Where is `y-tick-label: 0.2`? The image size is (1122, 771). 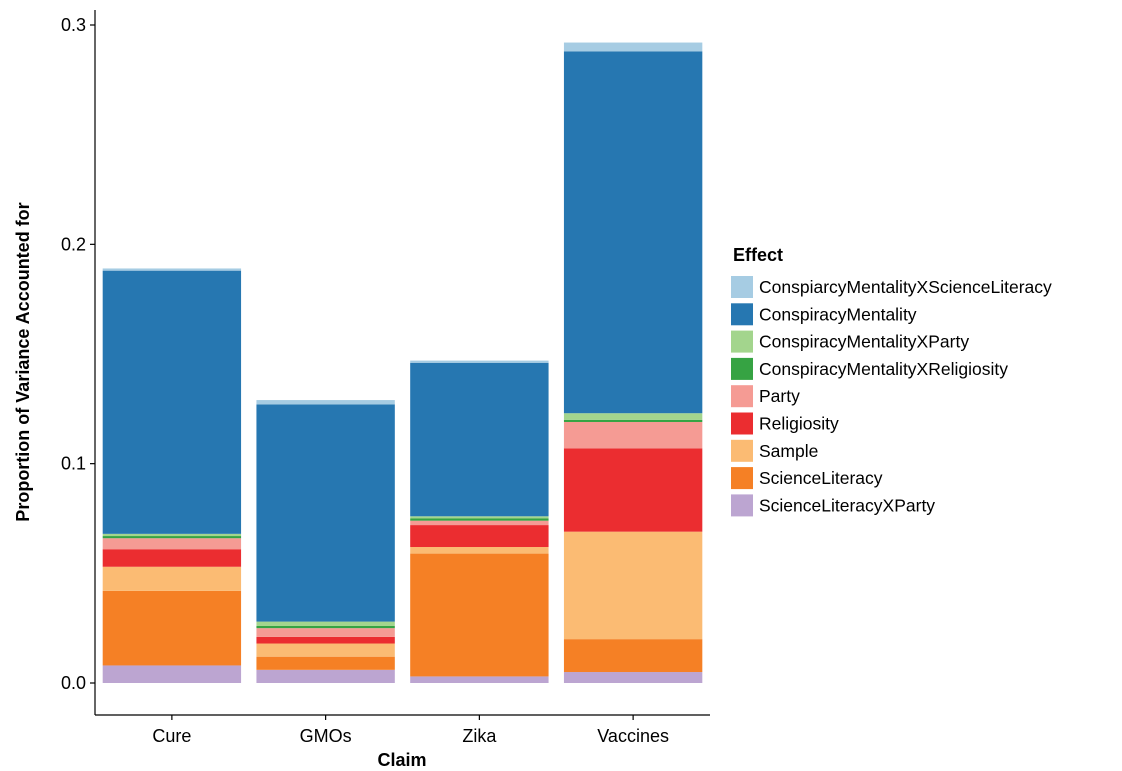 y-tick-label: 0.2 is located at coordinates (73, 244).